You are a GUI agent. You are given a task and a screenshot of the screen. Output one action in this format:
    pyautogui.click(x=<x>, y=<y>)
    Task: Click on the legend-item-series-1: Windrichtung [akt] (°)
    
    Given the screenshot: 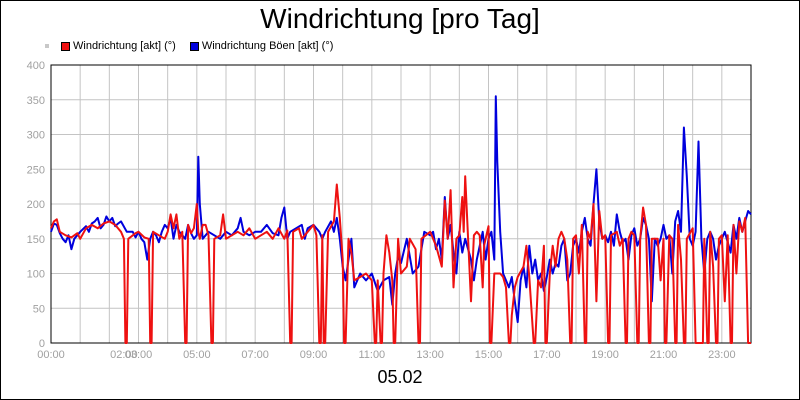 What is the action you would take?
    pyautogui.click(x=118, y=46)
    